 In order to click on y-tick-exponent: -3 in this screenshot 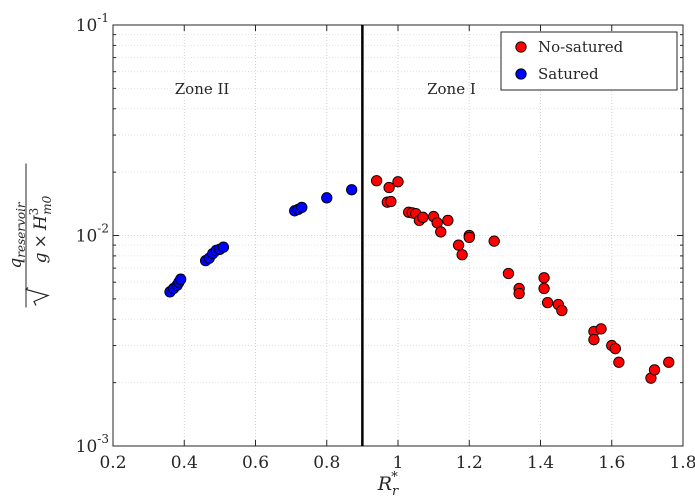, I will do `click(103, 439)`.